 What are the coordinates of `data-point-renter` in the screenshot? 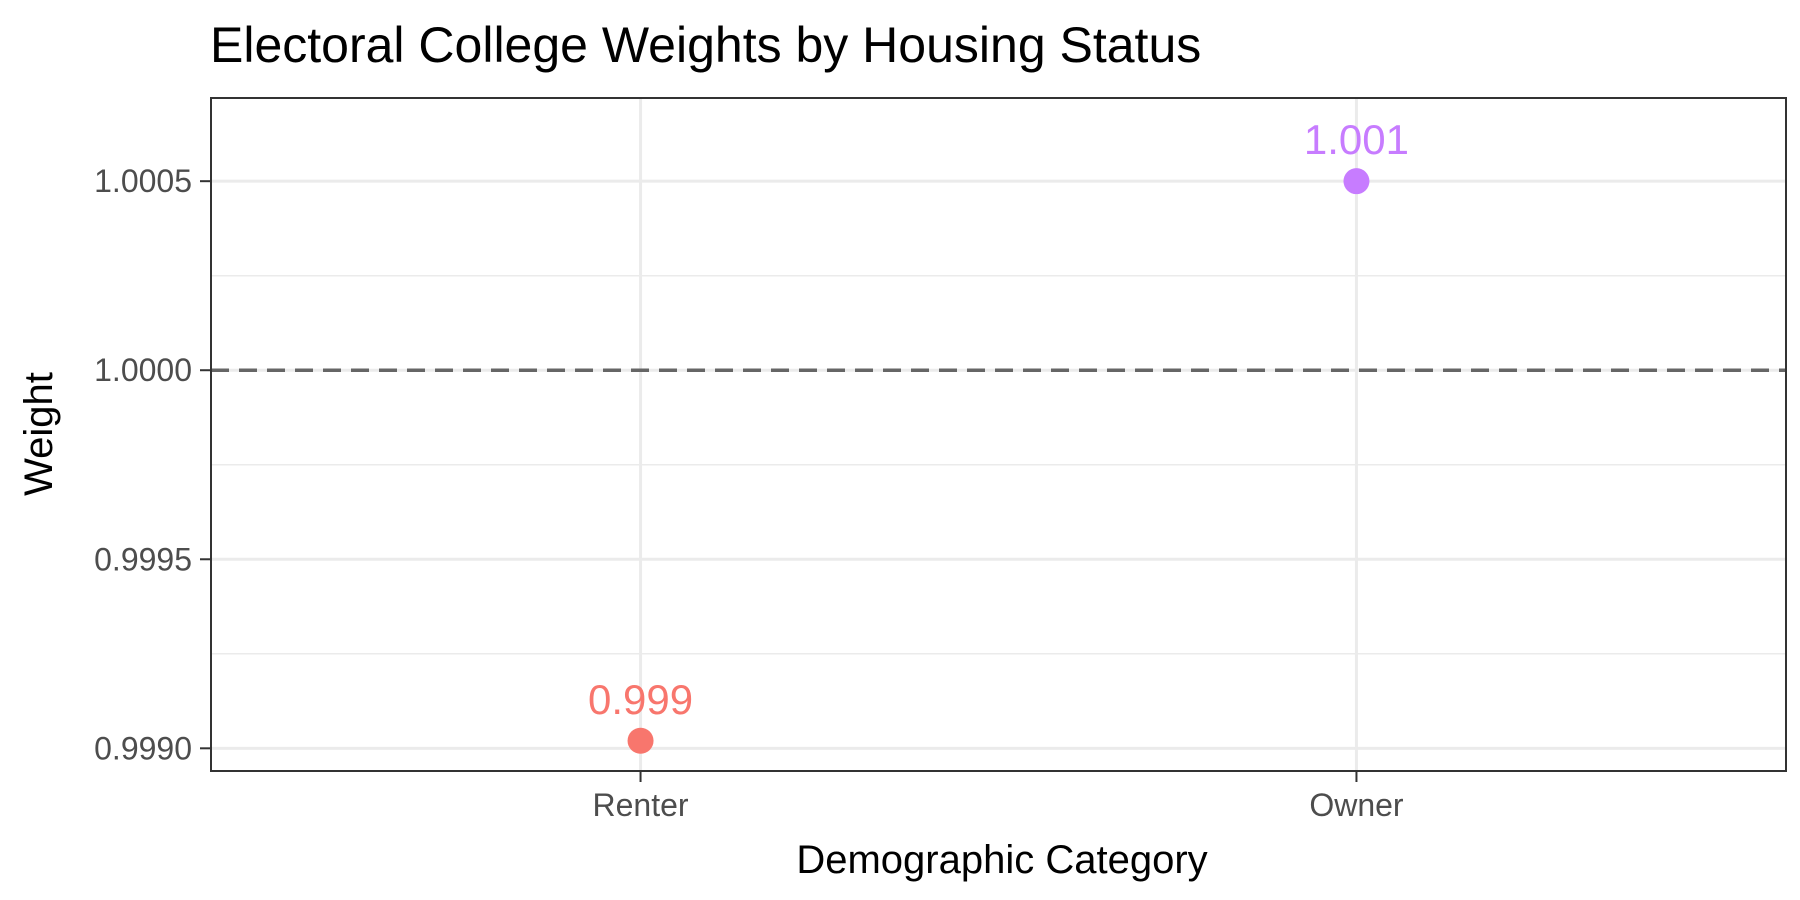 It's located at (640, 740).